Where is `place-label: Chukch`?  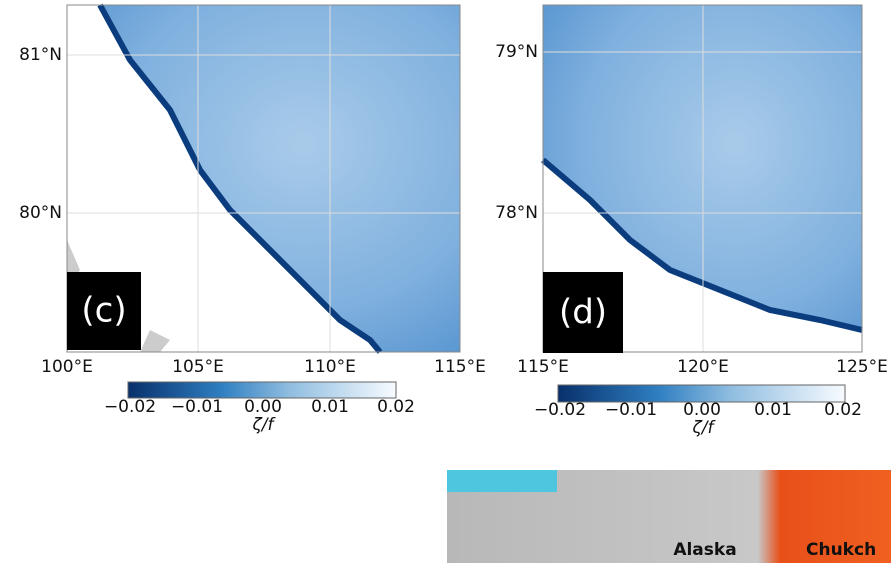
place-label: Chukch is located at coordinates (841, 550).